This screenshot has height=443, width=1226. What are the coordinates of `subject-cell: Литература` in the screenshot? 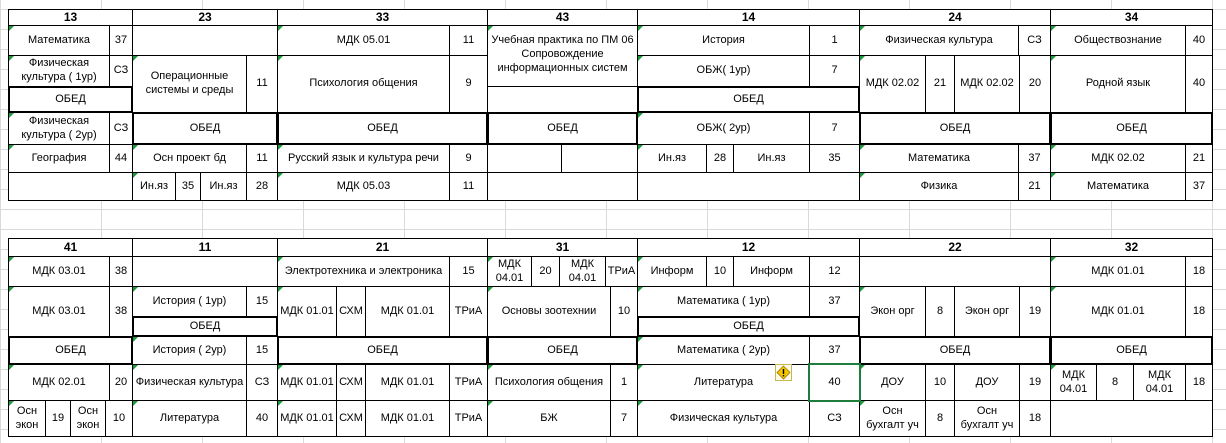 It's located at (189, 418).